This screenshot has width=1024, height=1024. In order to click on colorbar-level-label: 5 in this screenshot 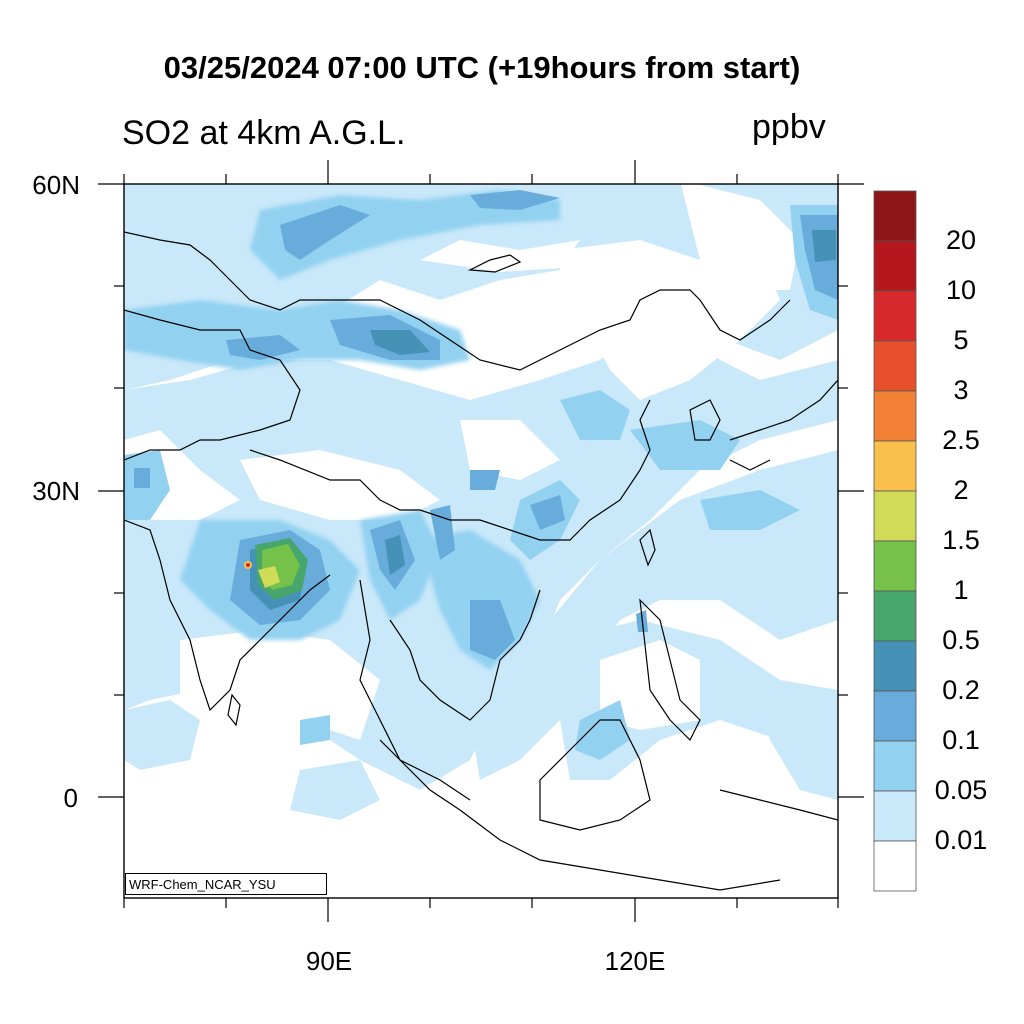, I will do `click(961, 340)`.